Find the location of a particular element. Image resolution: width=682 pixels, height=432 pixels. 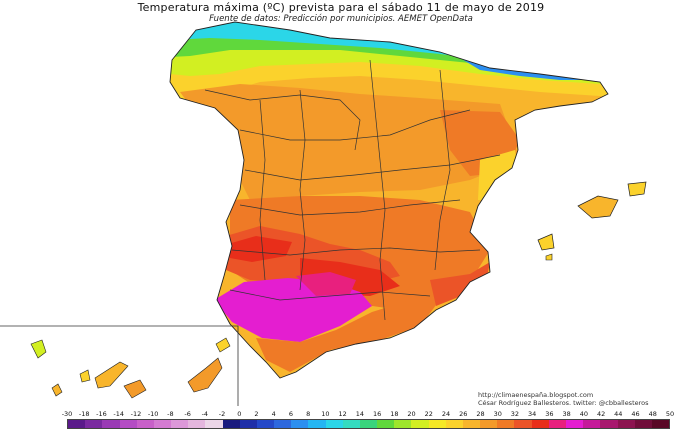

legend-tick: 46 is located at coordinates (635, 414).